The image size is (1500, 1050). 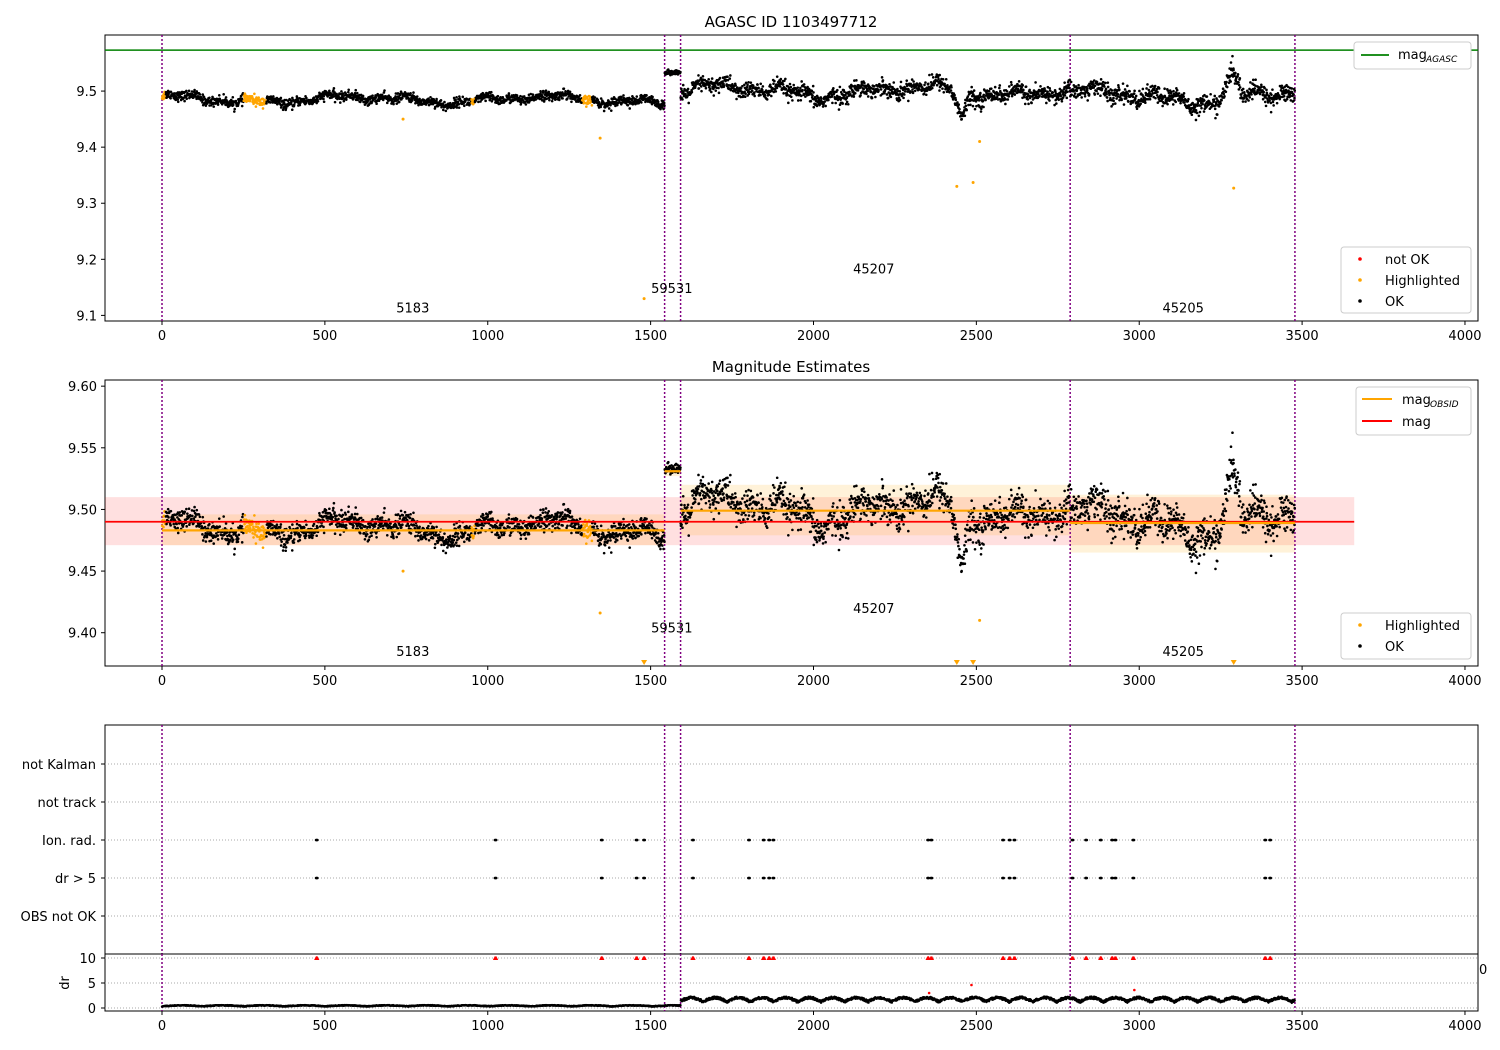 I want to click on panel1-title: AGASC ID 1103497712, so click(x=791, y=22).